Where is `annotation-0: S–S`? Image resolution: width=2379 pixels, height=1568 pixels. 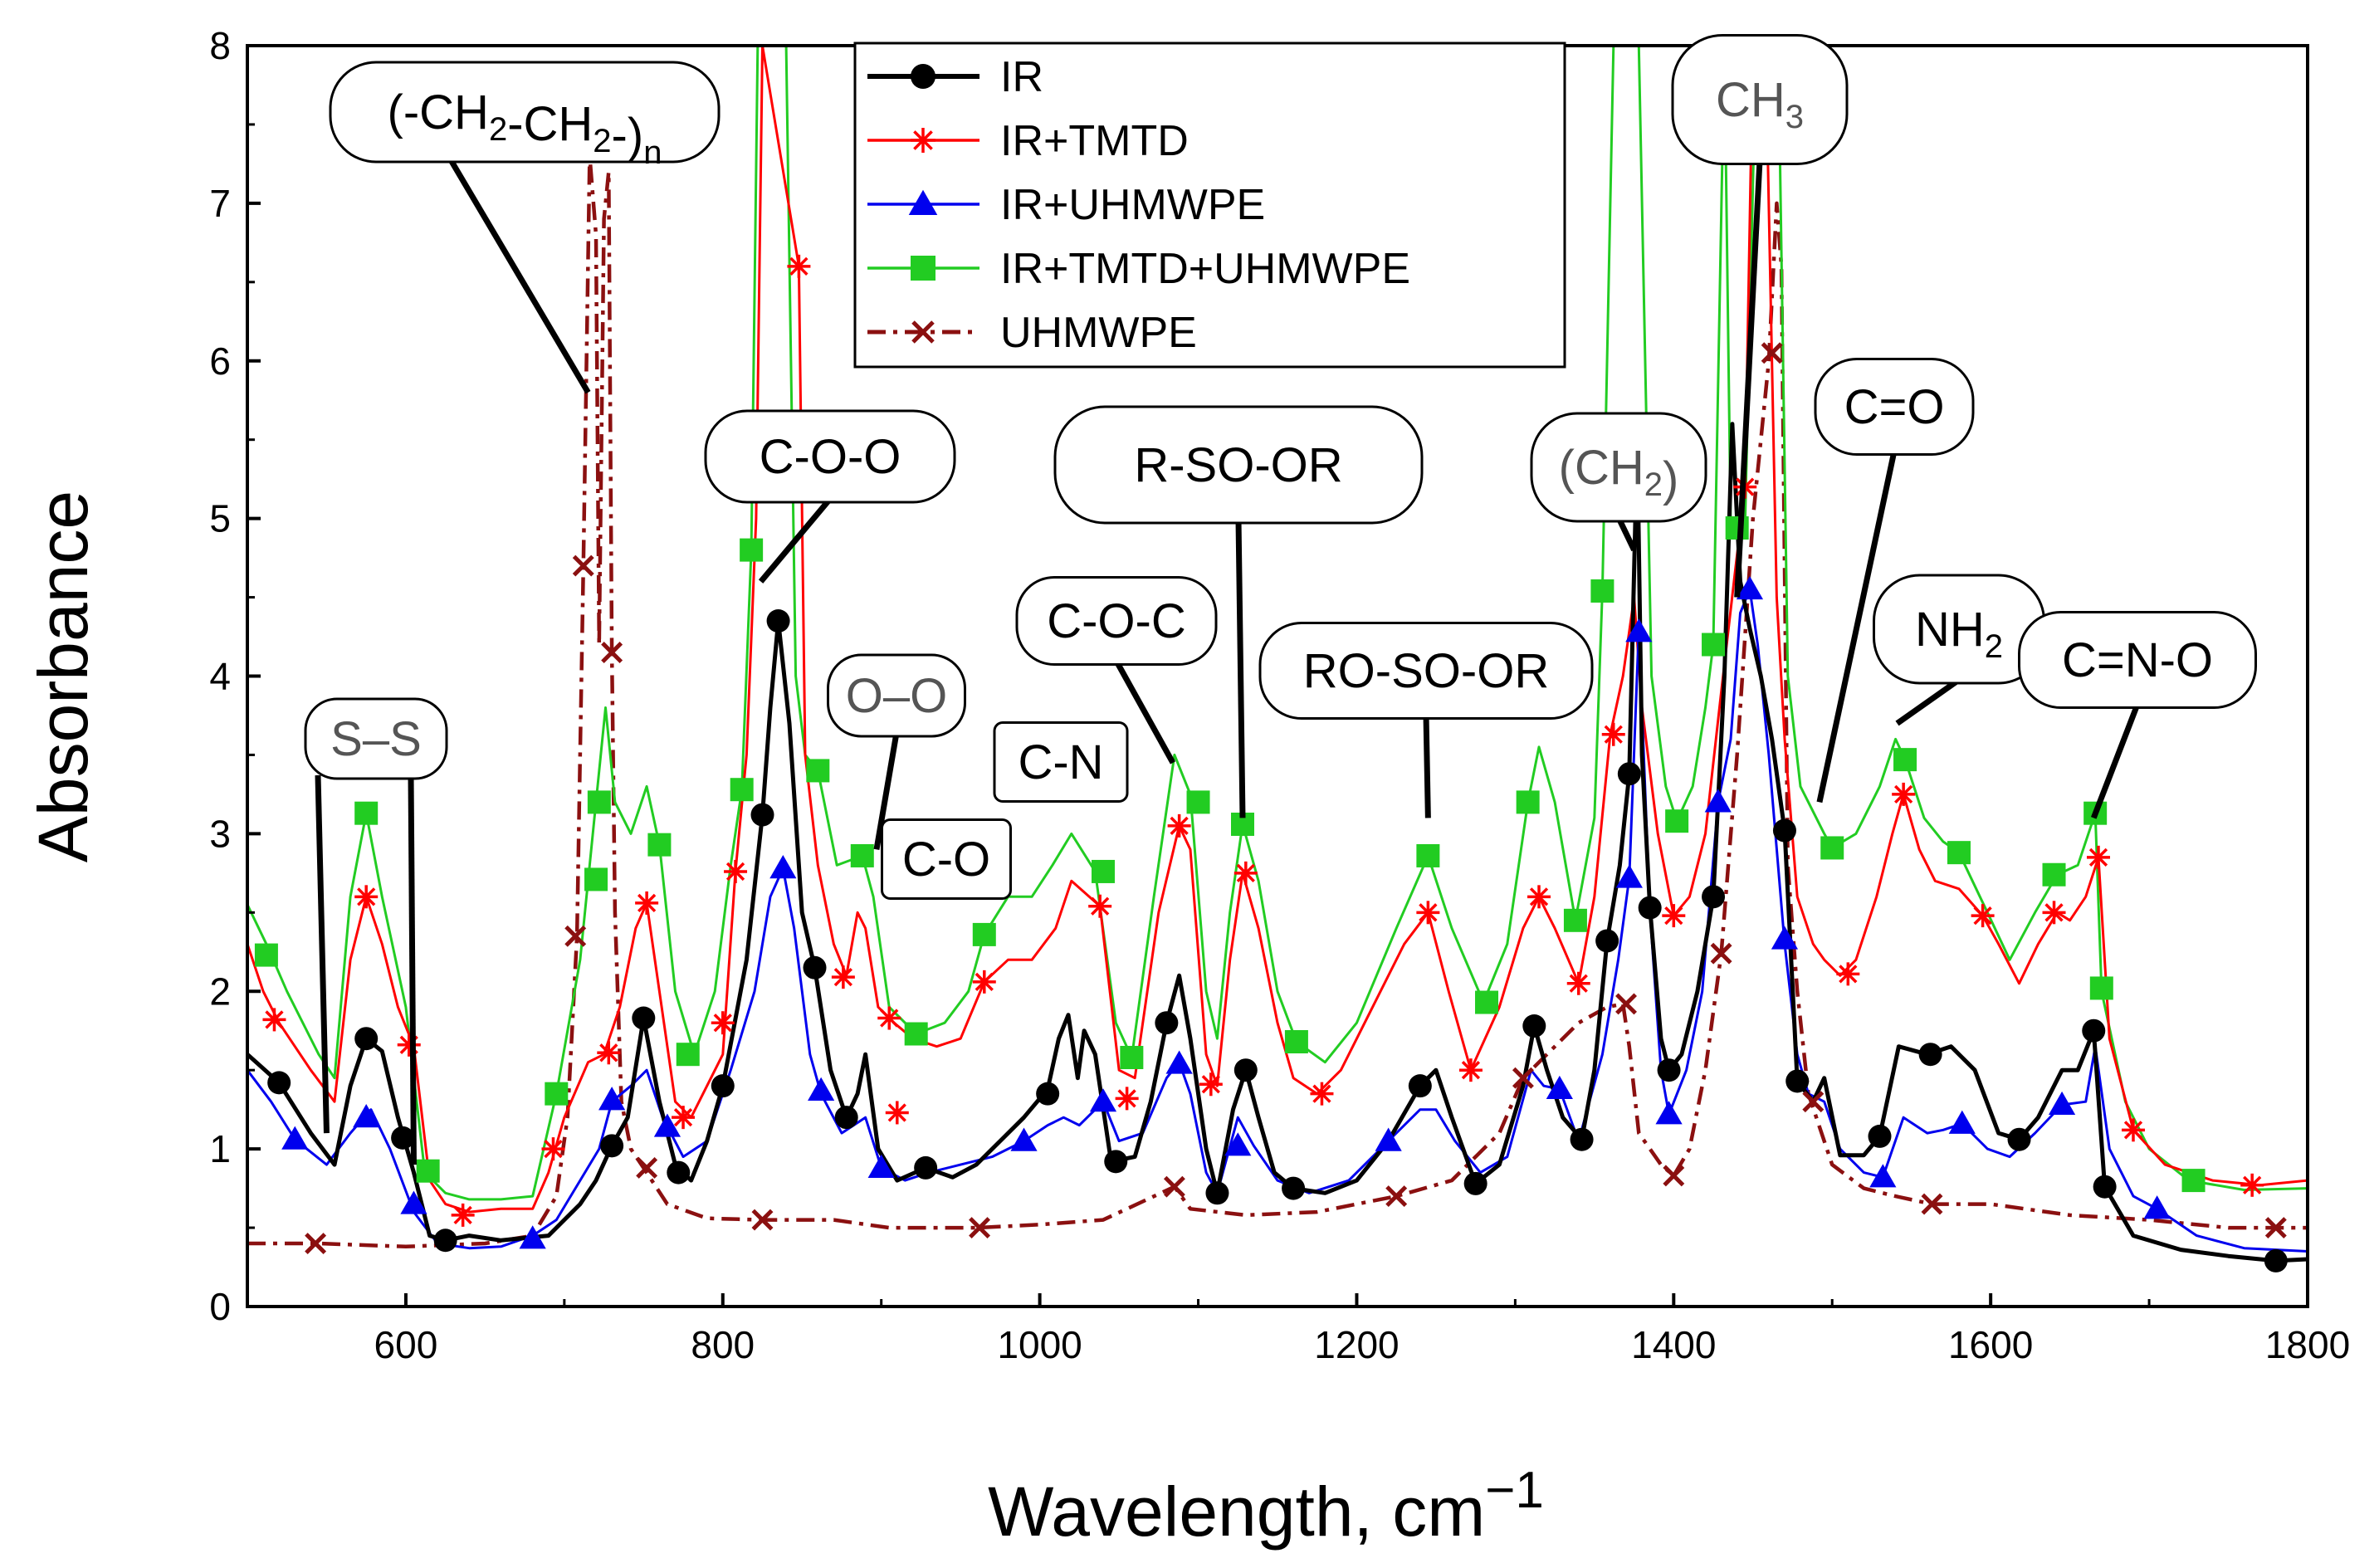 annotation-0: S–S is located at coordinates (376, 739).